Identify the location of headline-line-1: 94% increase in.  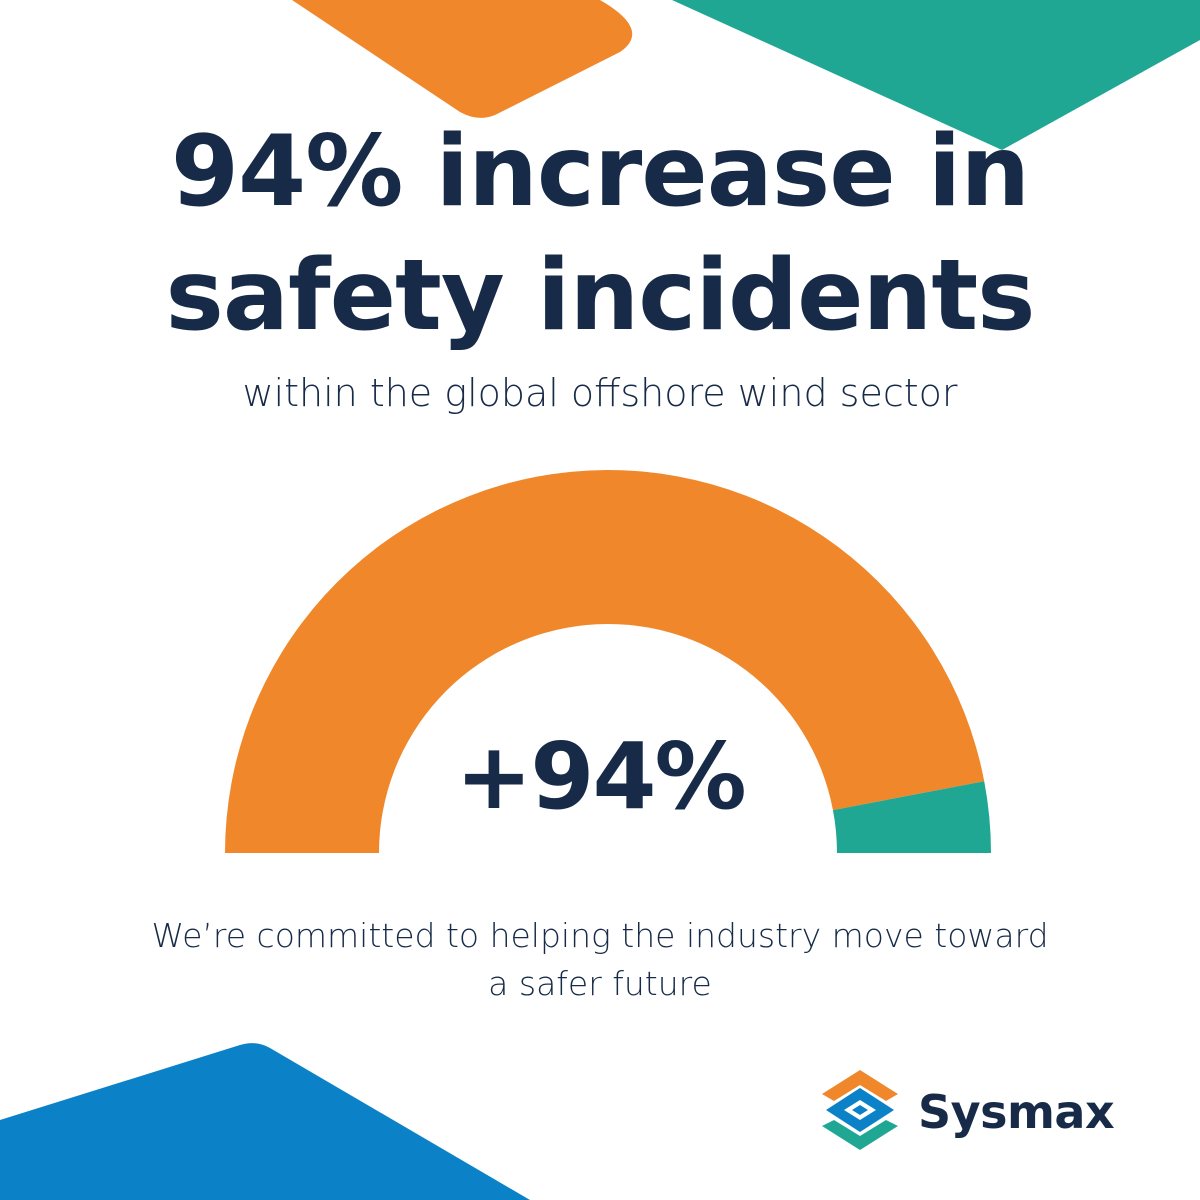
(600, 172).